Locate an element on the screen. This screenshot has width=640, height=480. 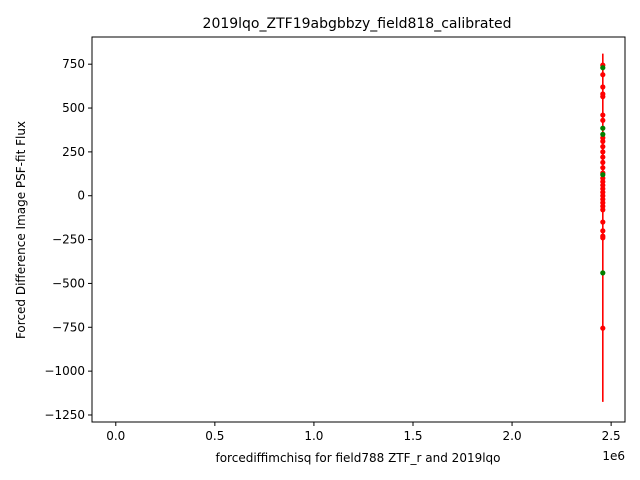
x-offset-label: 1e6 is located at coordinates (613, 456).